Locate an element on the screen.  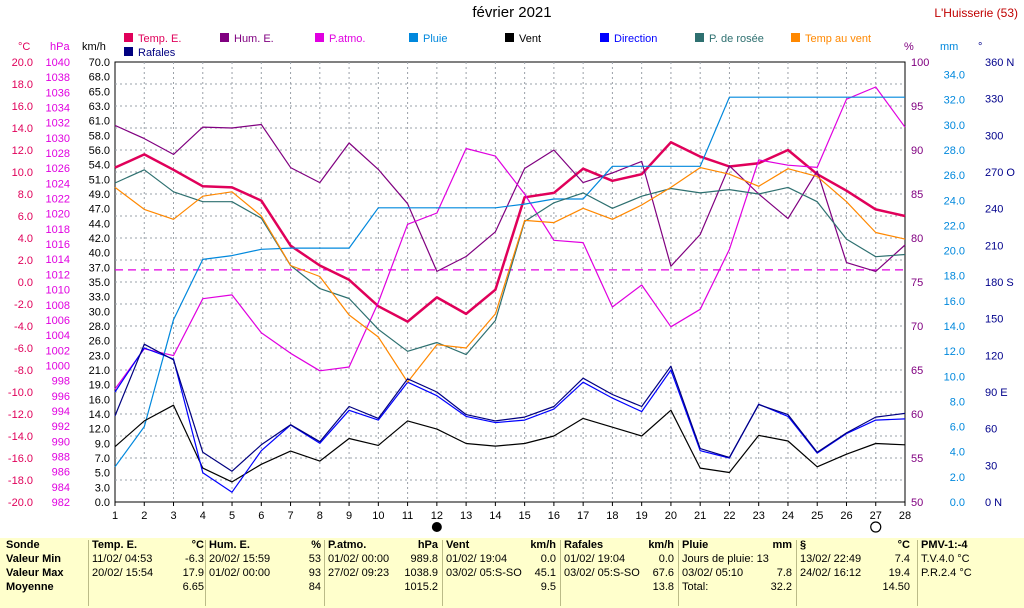
rain-tick-label: 4.0 is located at coordinates (957, 453).